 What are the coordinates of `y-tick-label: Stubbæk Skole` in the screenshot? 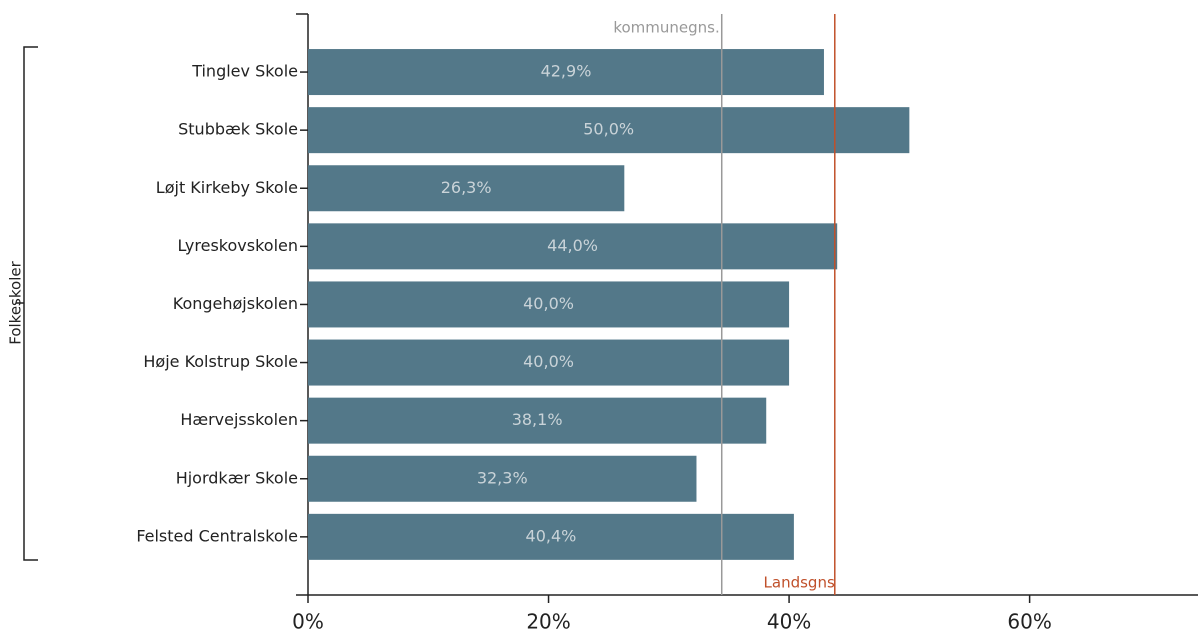 It's located at (238, 129).